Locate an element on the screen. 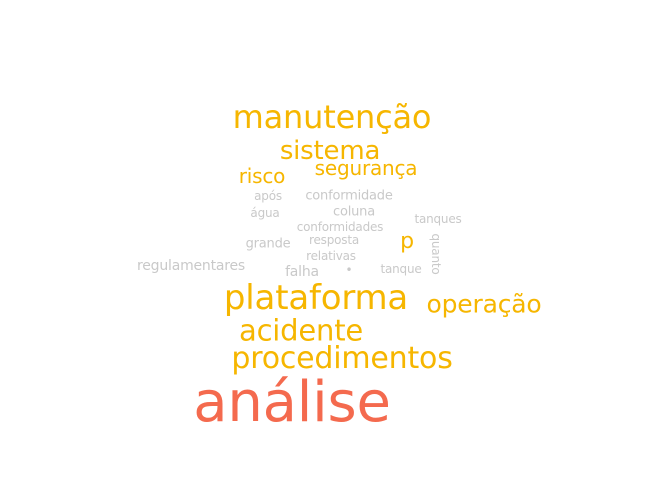 The width and height of the screenshot is (672, 480). word-quanto: quanto is located at coordinates (436, 254).